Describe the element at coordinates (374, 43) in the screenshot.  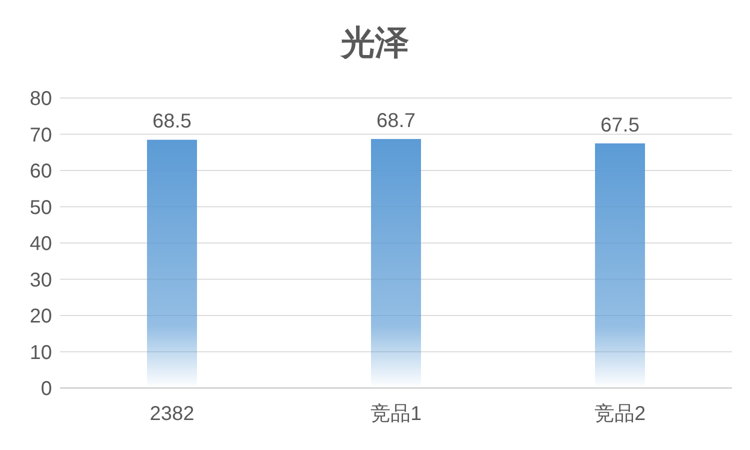
I see `chart-title: 光泽` at that location.